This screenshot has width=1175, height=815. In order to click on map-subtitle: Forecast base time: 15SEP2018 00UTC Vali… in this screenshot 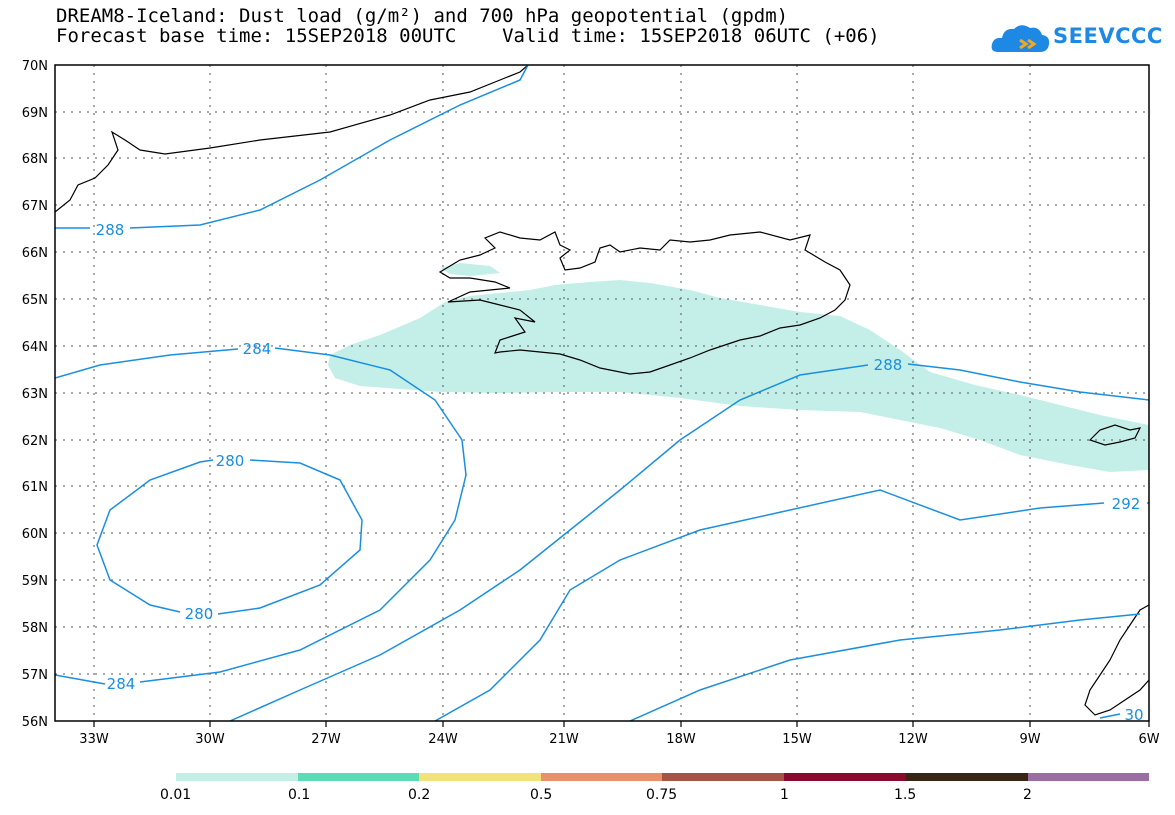, I will do `click(468, 36)`.